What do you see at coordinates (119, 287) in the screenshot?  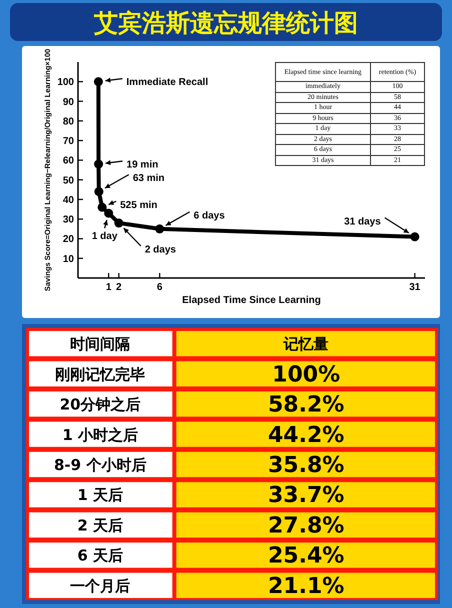 I see `x-tick-label: 2` at bounding box center [119, 287].